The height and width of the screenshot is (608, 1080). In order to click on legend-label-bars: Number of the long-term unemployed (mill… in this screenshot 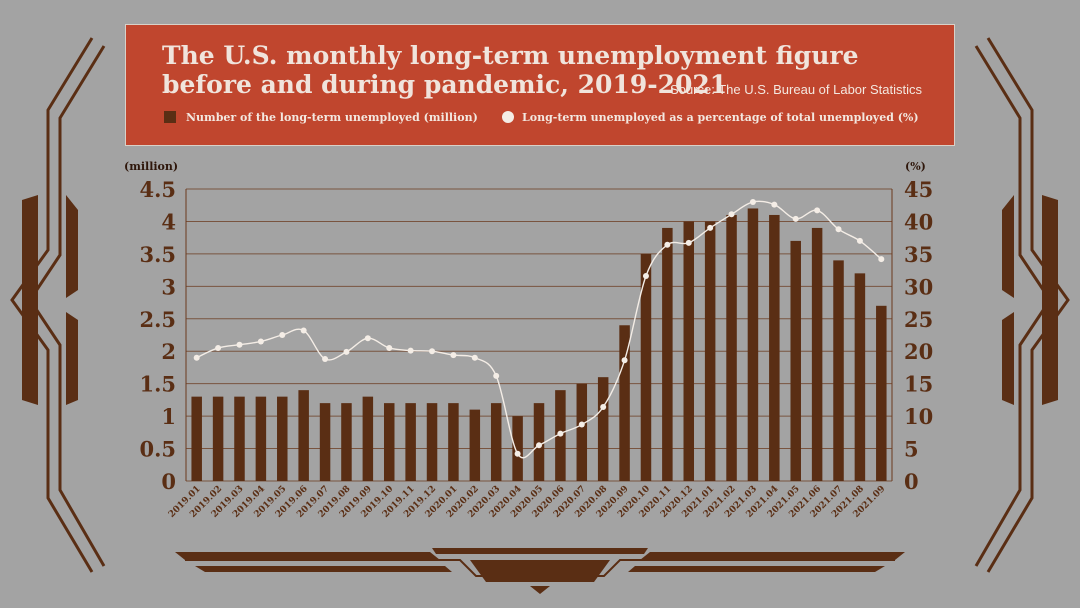, I will do `click(332, 117)`.